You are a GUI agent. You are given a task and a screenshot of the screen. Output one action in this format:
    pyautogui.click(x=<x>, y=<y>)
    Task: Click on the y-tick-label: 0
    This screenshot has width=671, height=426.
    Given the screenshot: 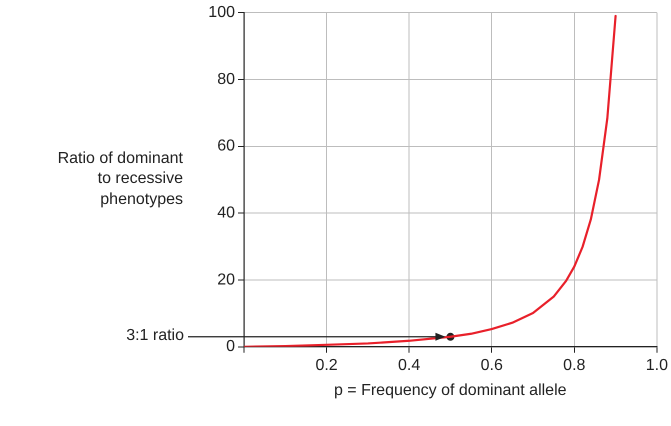 What is the action you would take?
    pyautogui.click(x=231, y=347)
    